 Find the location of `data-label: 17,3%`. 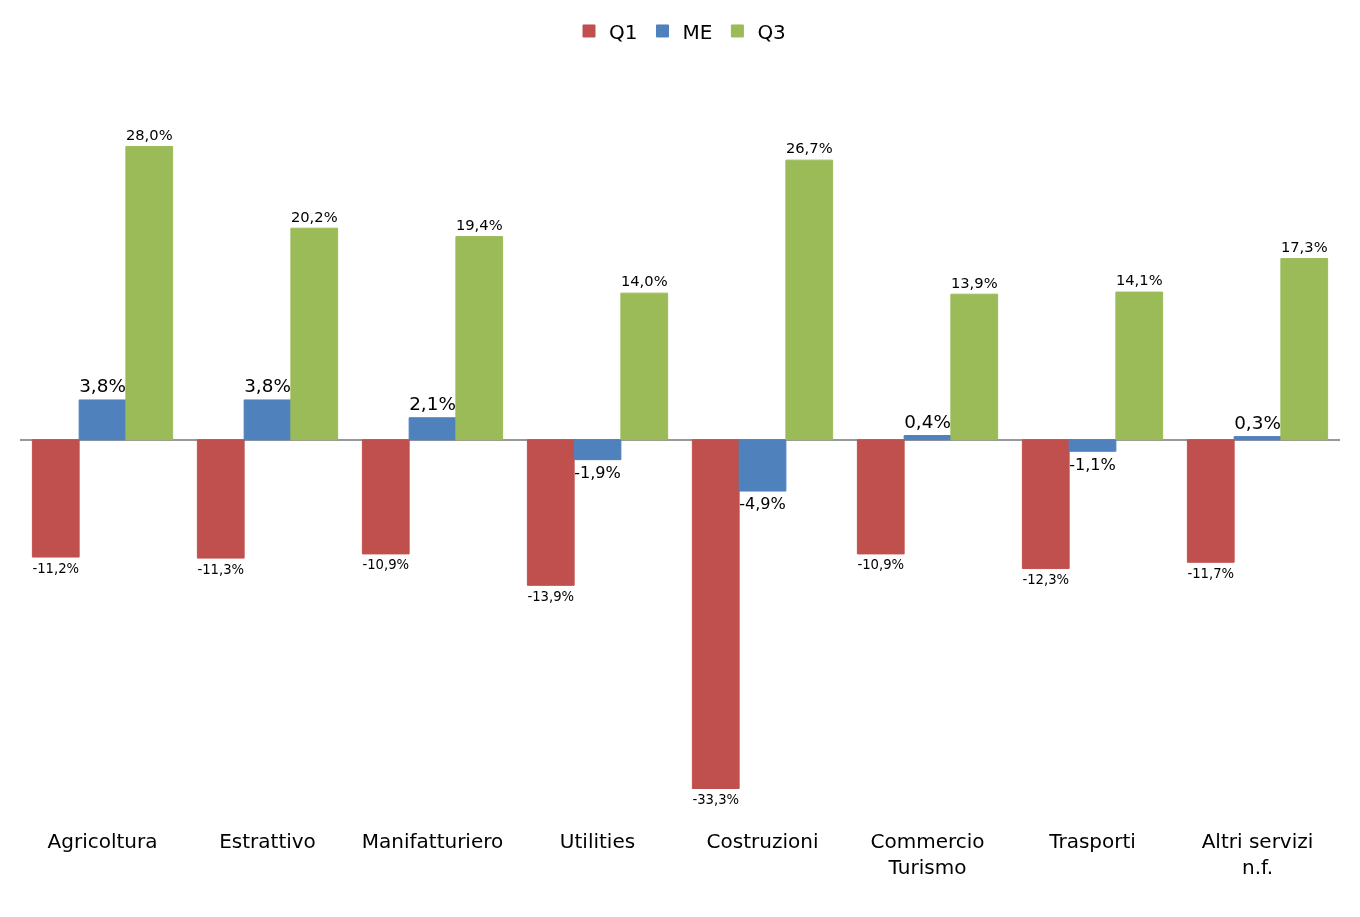

data-label: 17,3% is located at coordinates (1304, 246).